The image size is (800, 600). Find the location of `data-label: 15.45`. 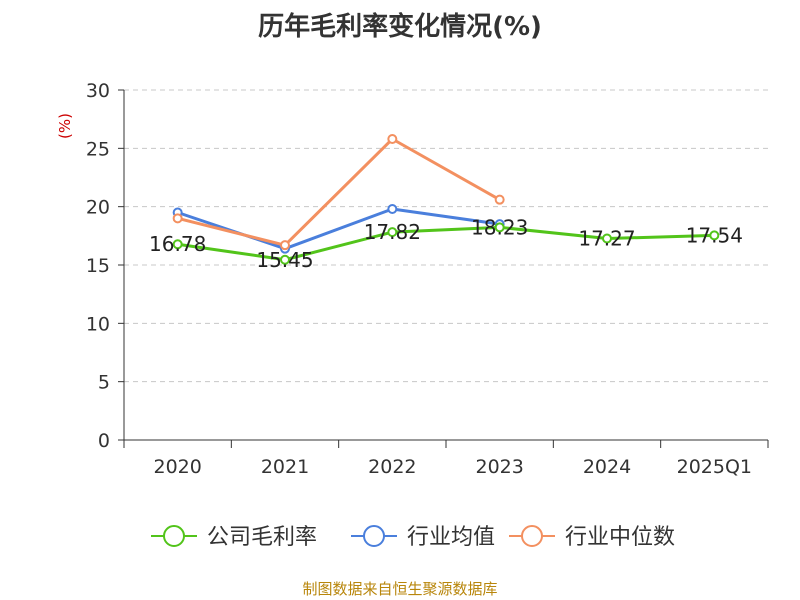

data-label: 15.45 is located at coordinates (284, 260).